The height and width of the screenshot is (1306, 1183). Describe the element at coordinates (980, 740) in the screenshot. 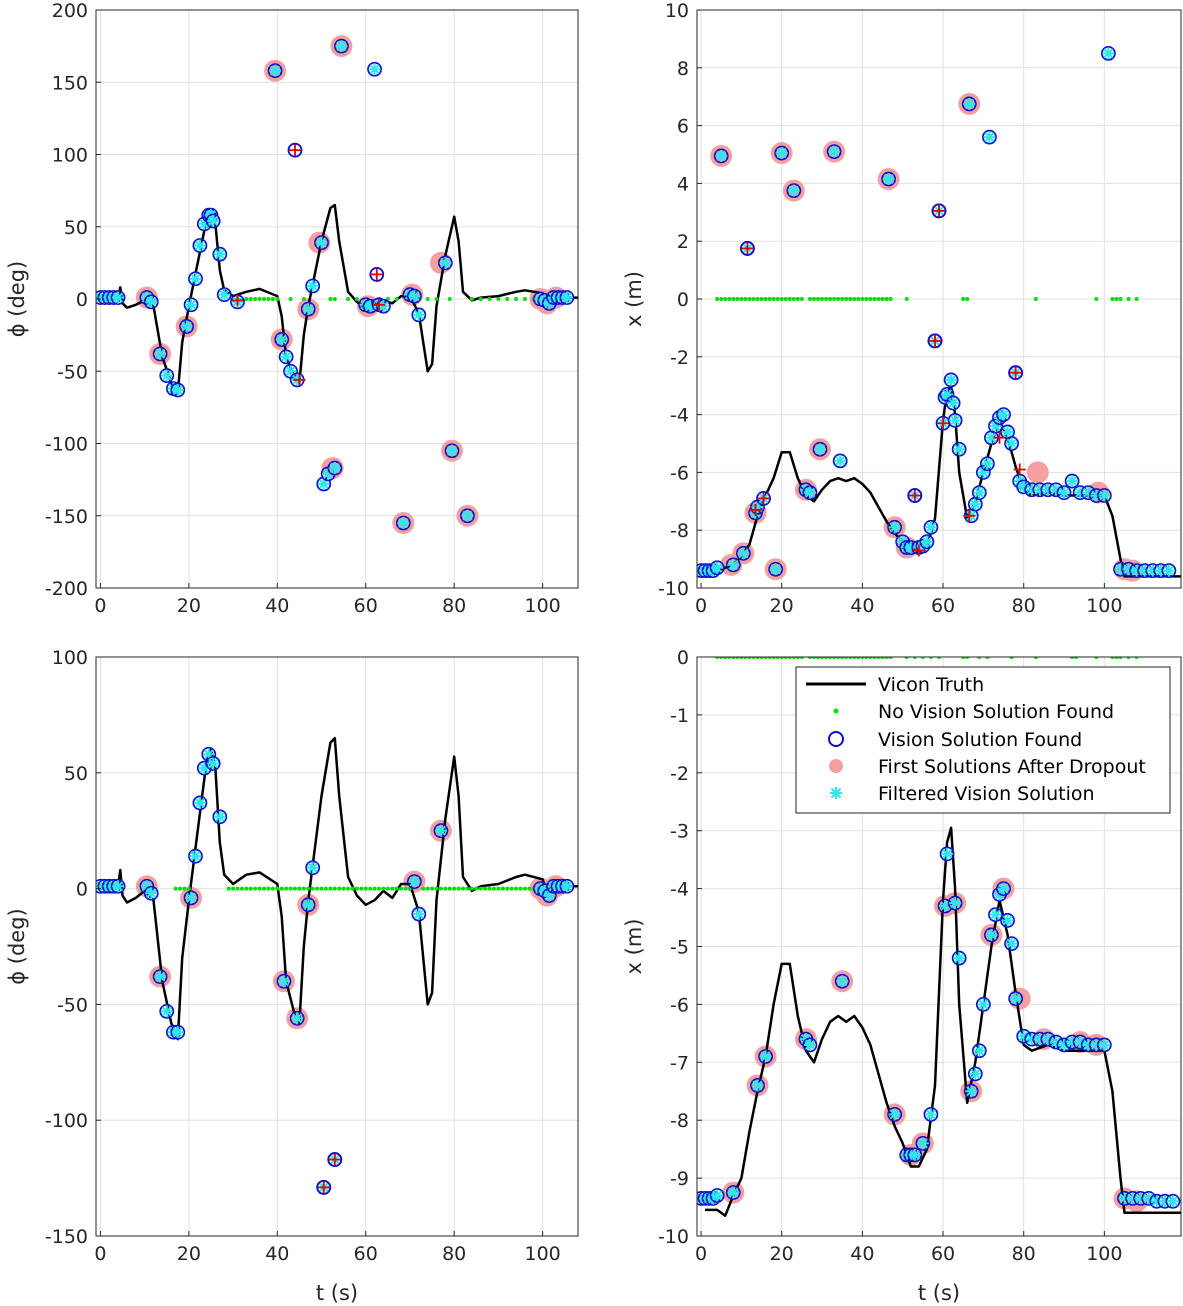

I see `legend-label-vision-solution: Vision Solution Found` at that location.